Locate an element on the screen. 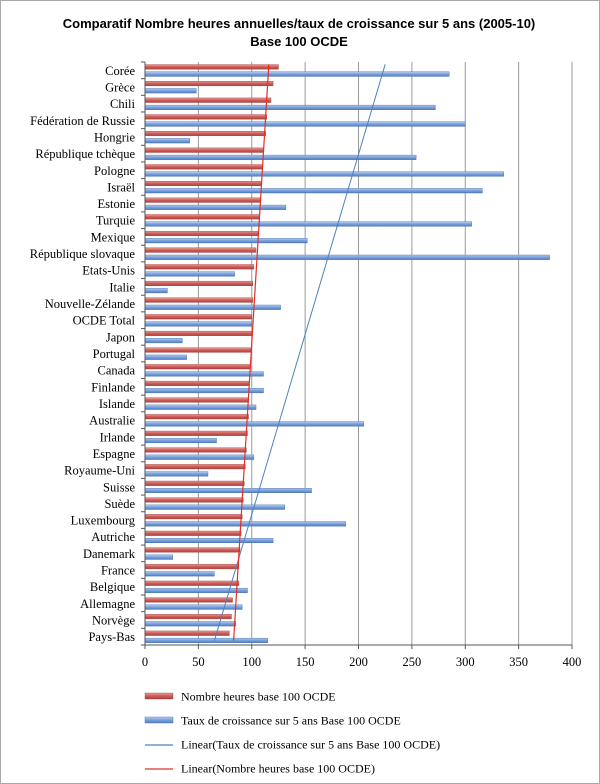  category-label: Luxembourg is located at coordinates (103, 521).